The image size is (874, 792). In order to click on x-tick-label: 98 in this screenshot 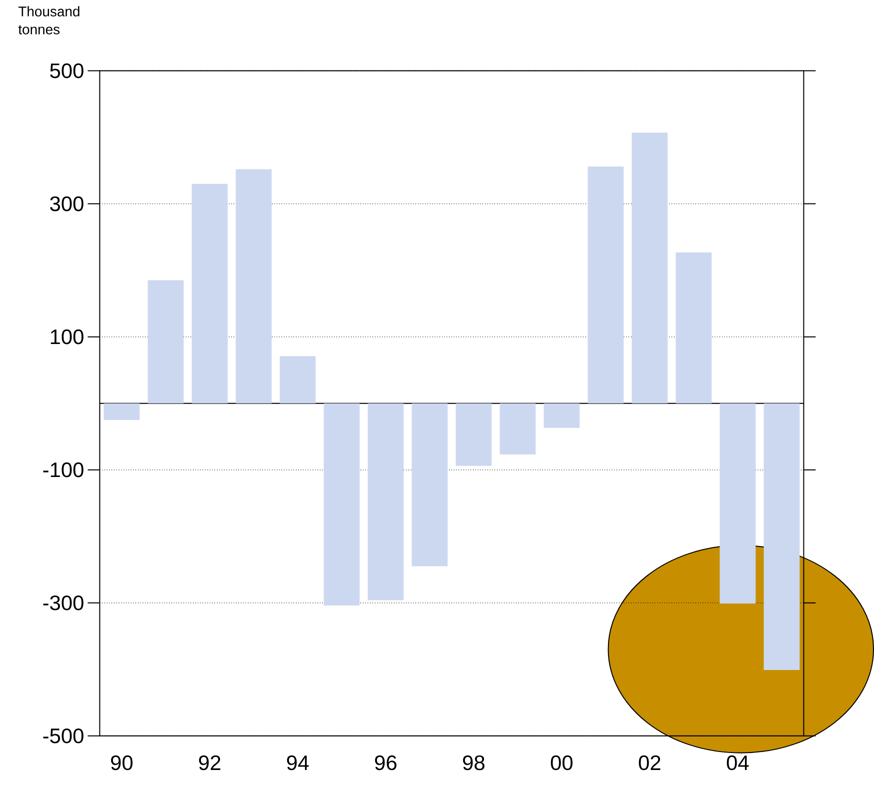, I will do `click(473, 762)`.